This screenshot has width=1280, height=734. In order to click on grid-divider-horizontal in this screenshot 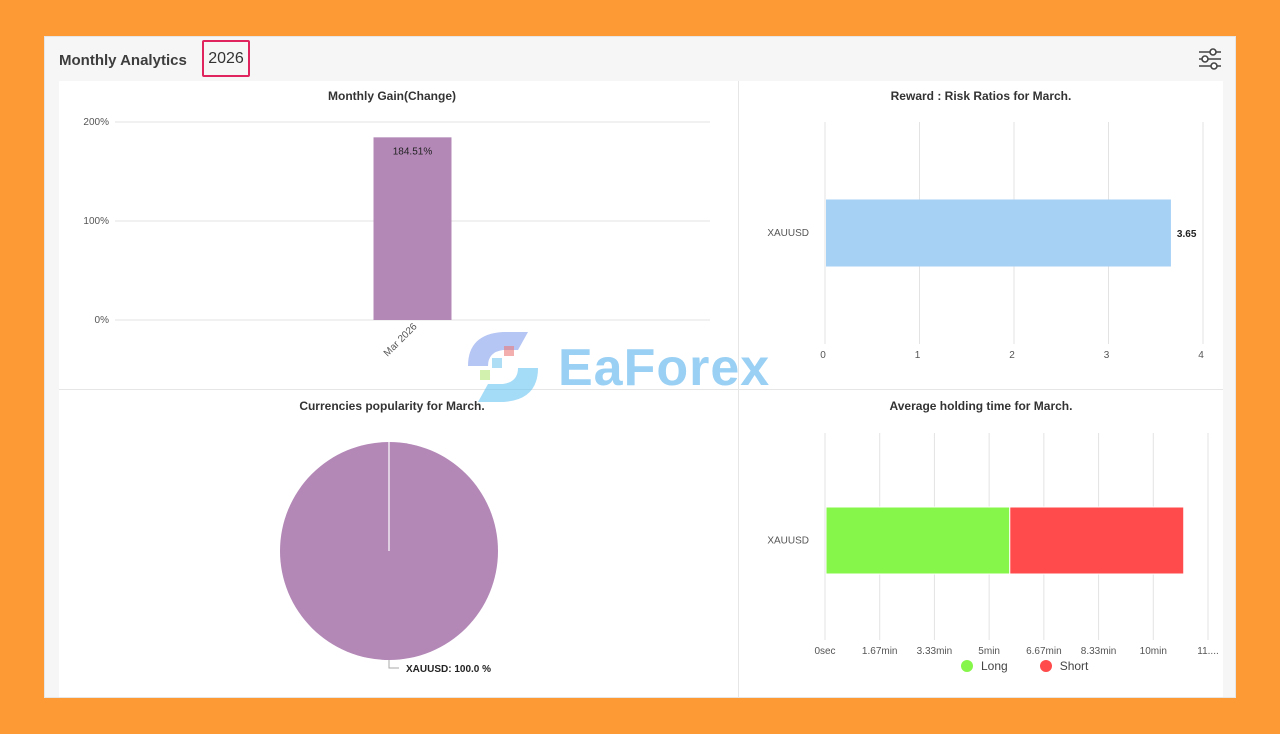, I will do `click(641, 389)`.